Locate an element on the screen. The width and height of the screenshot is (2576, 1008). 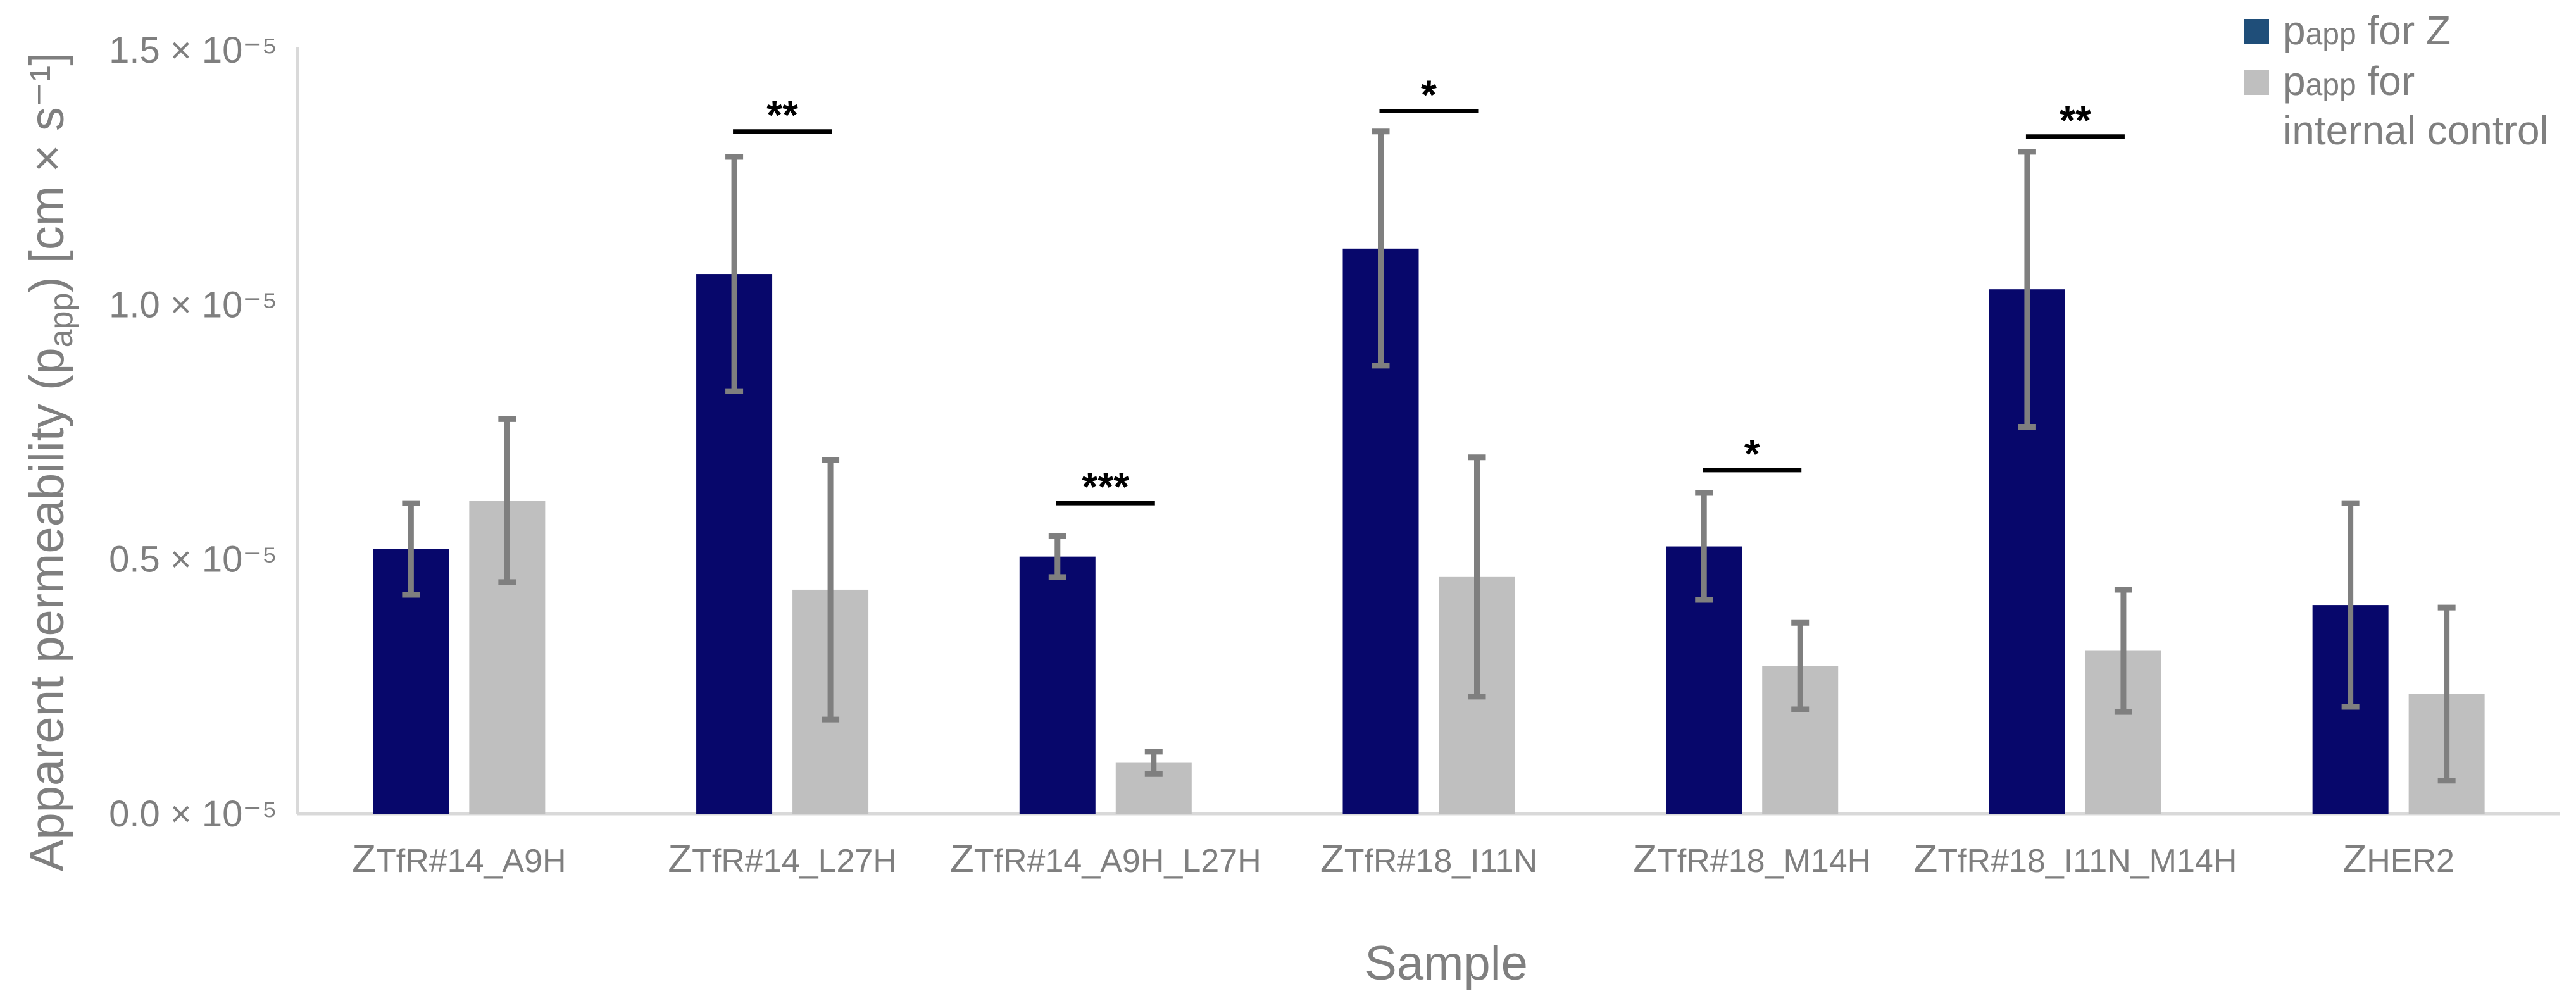
y-tick-label: 0.0 × 10⁻⁵ is located at coordinates (193, 814).